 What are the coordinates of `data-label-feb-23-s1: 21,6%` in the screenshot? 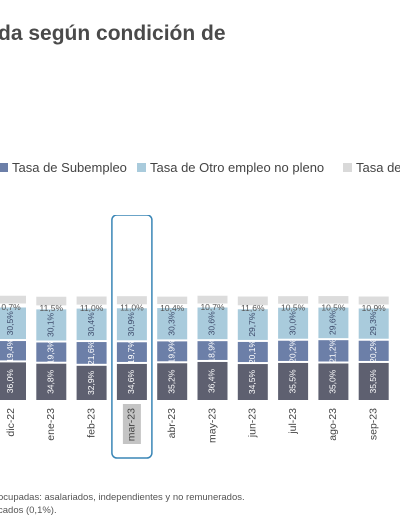 It's located at (91, 352).